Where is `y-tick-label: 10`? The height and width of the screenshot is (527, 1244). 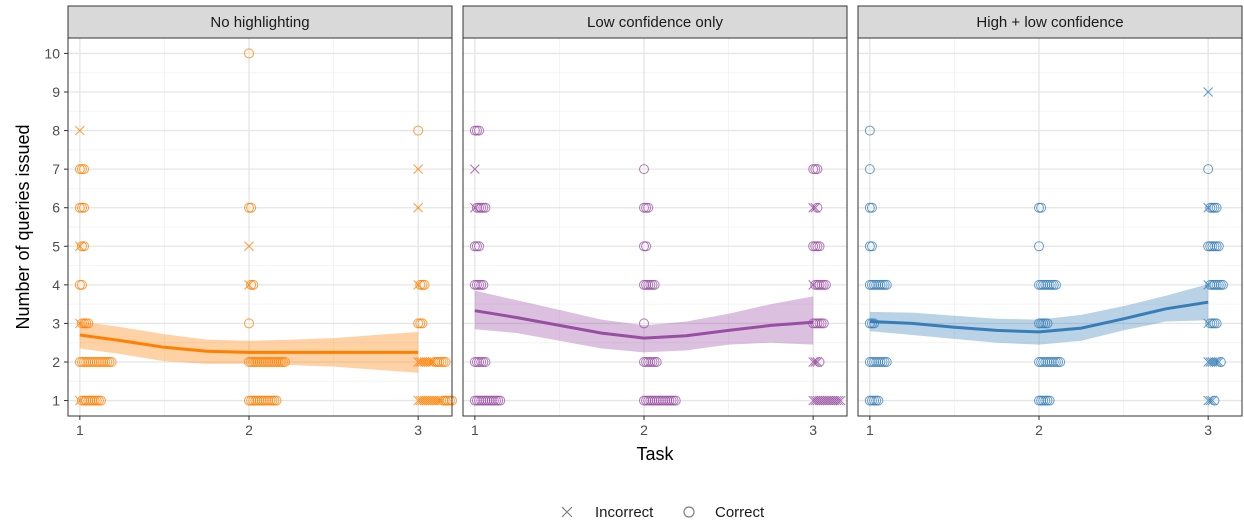 y-tick-label: 10 is located at coordinates (52, 53).